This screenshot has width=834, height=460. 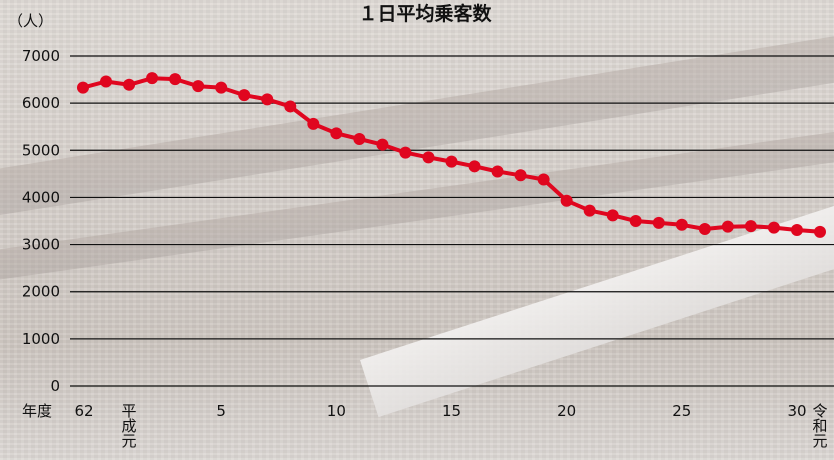 What do you see at coordinates (41, 339) in the screenshot?
I see `y-tick-label: 1000` at bounding box center [41, 339].